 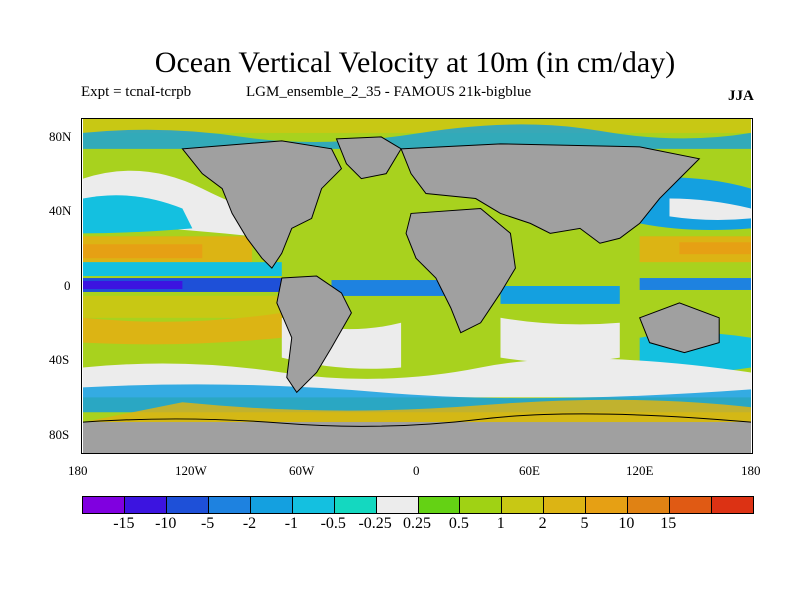 I want to click on lon-label-120e: 120E, so click(x=640, y=470).